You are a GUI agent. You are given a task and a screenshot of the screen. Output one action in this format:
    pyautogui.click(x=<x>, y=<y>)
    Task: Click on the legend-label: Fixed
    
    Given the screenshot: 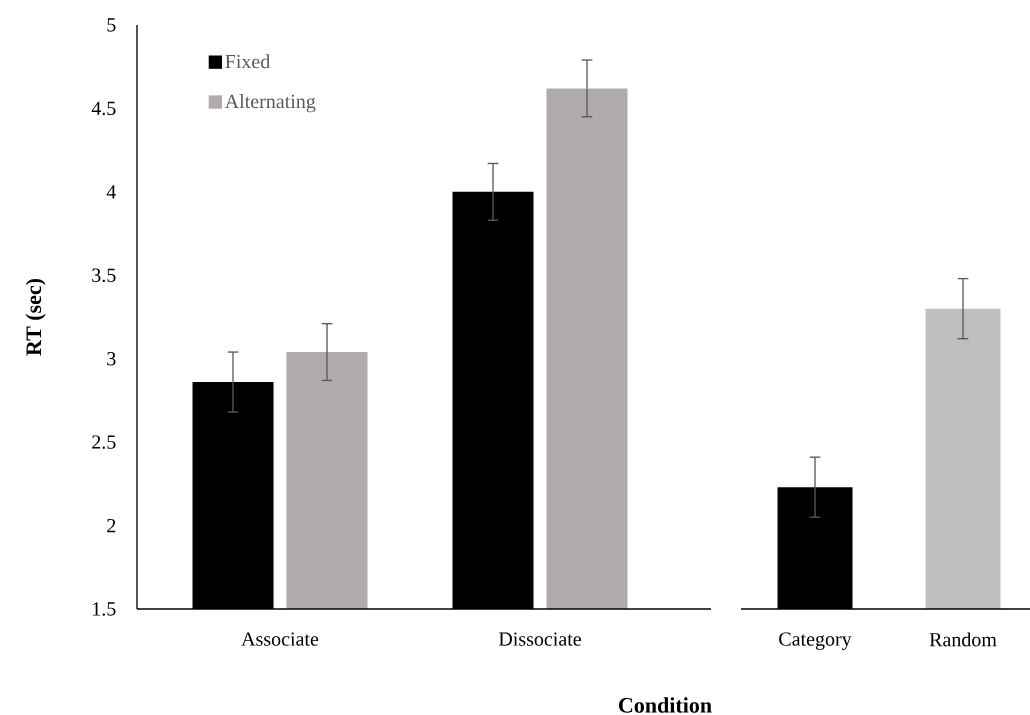 What is the action you would take?
    pyautogui.click(x=248, y=61)
    